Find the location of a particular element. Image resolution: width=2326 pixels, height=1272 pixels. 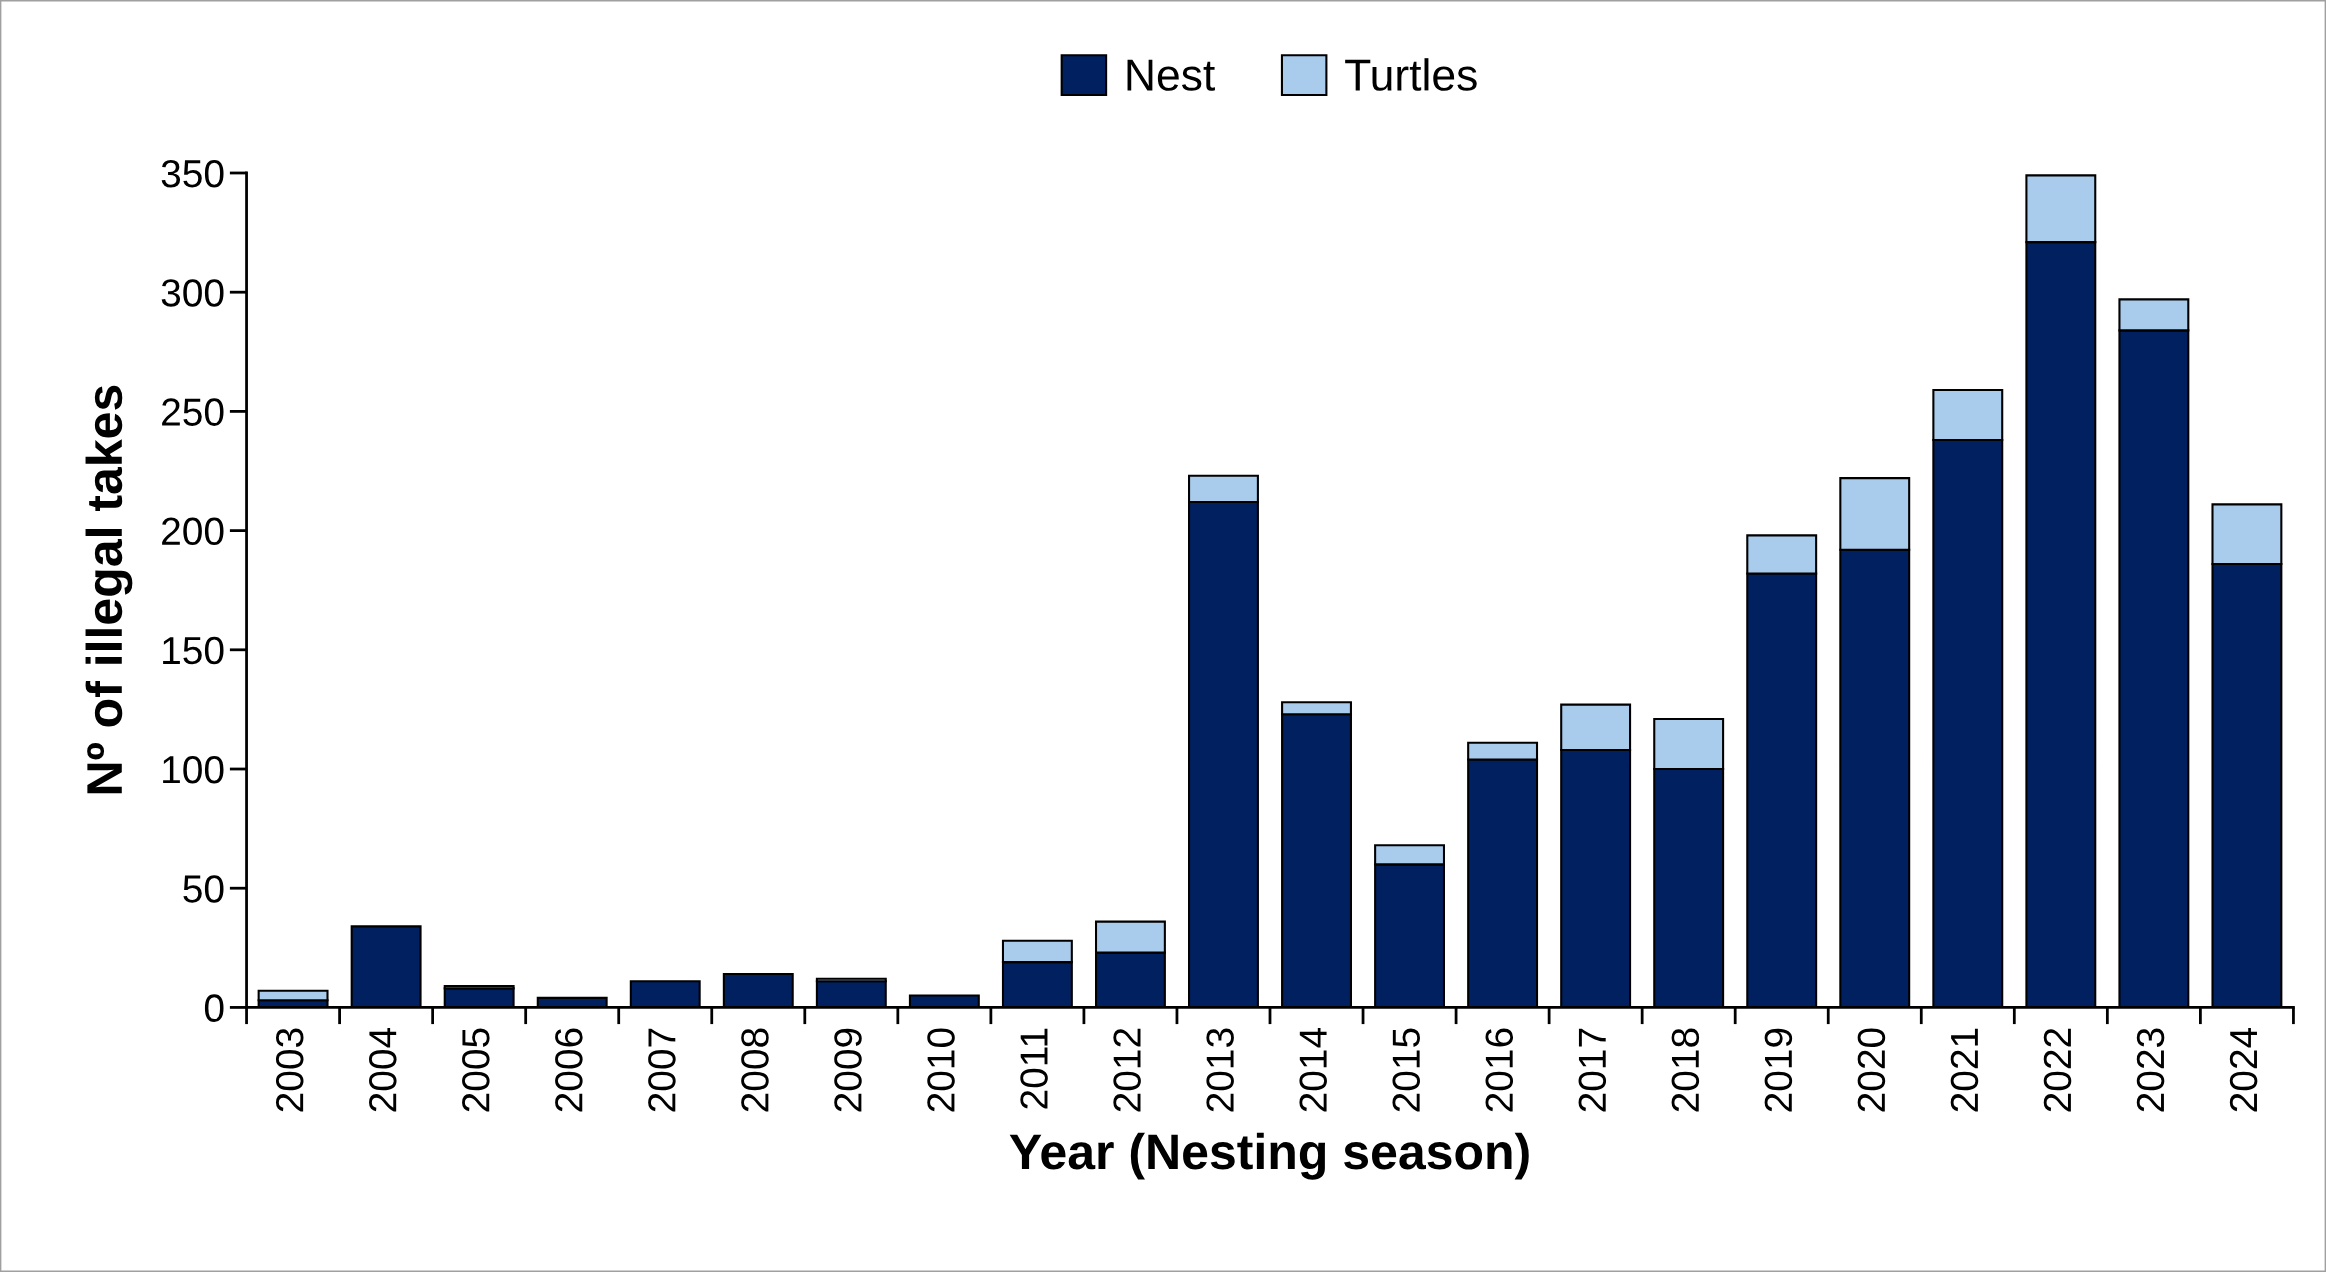

y-tick-label: 300 is located at coordinates (192, 293).